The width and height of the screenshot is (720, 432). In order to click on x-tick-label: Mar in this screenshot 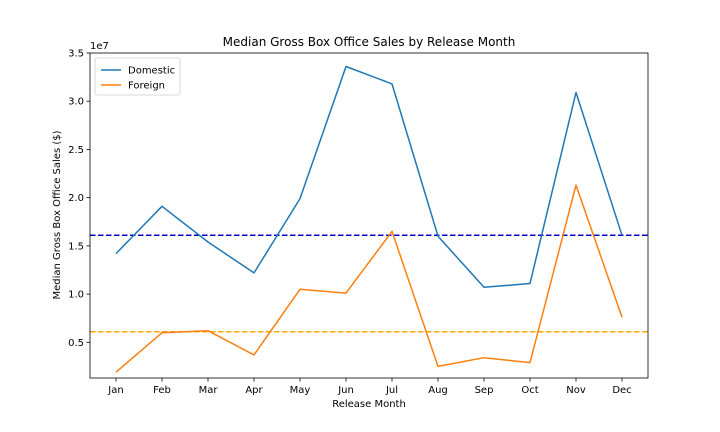, I will do `click(209, 390)`.